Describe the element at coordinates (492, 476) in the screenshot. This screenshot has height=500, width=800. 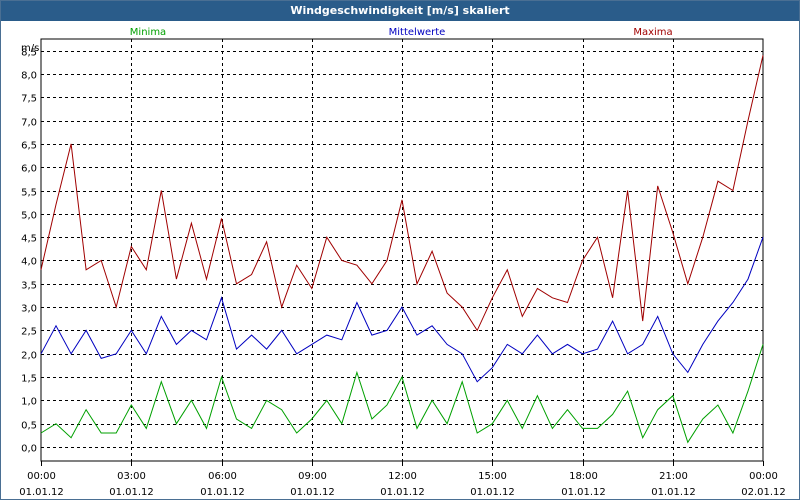
I see `x-tick-label: 15:00` at that location.